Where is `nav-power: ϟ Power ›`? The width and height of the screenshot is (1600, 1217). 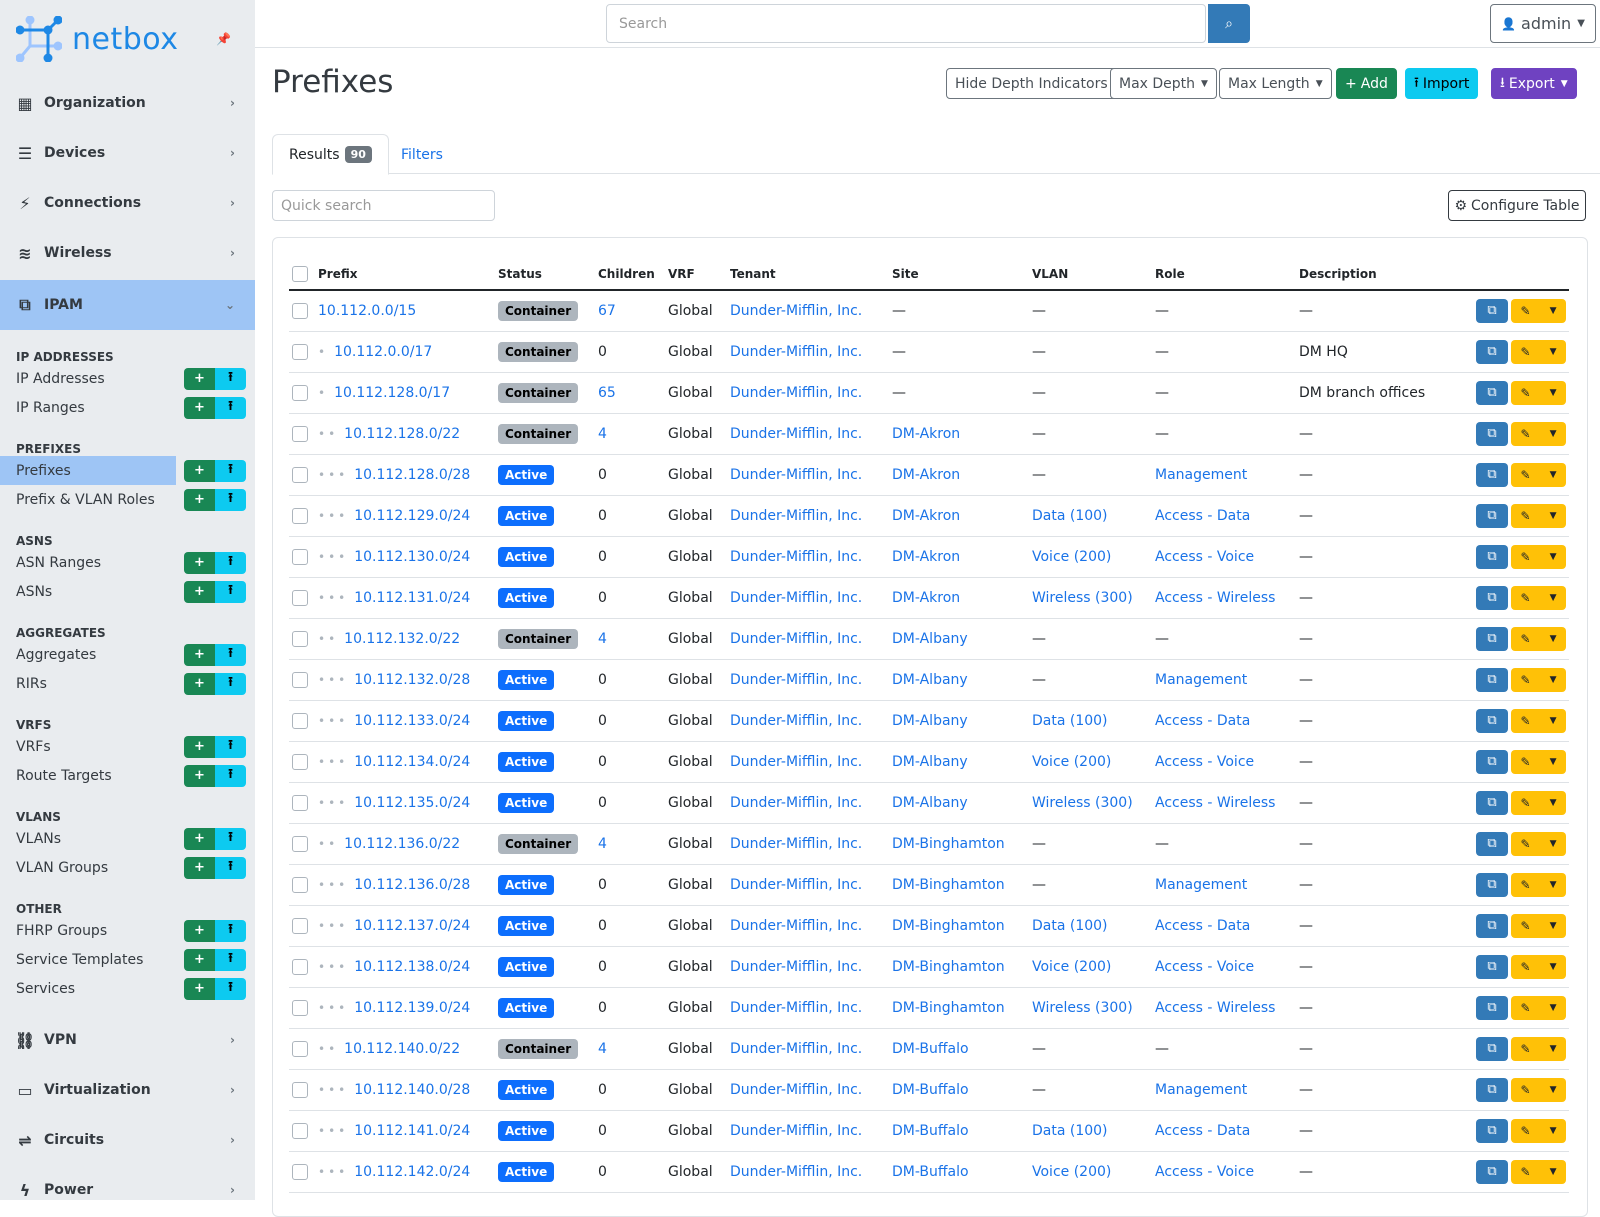
nav-power: ϟ Power › is located at coordinates (127, 1182).